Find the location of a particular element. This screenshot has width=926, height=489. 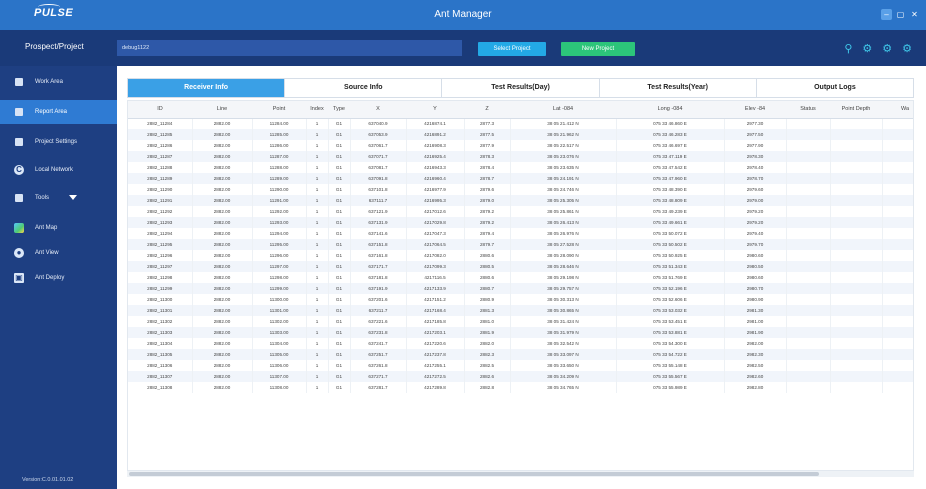

minimize-icon: – is located at coordinates (886, 14).